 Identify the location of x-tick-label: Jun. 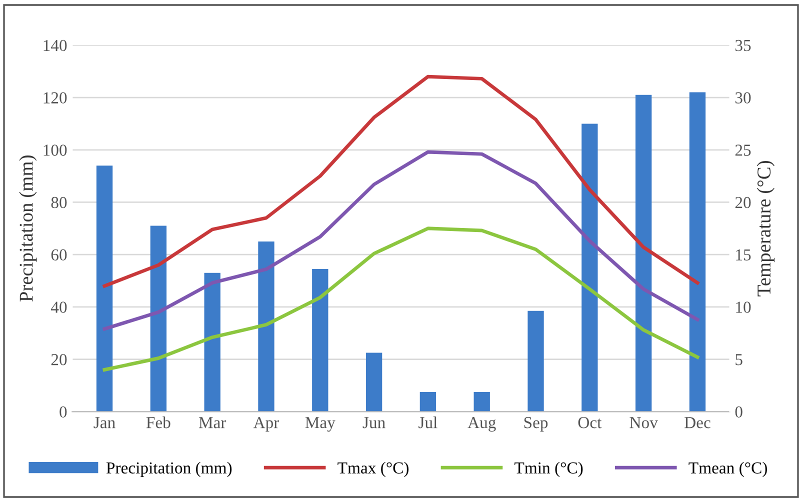
(374, 422).